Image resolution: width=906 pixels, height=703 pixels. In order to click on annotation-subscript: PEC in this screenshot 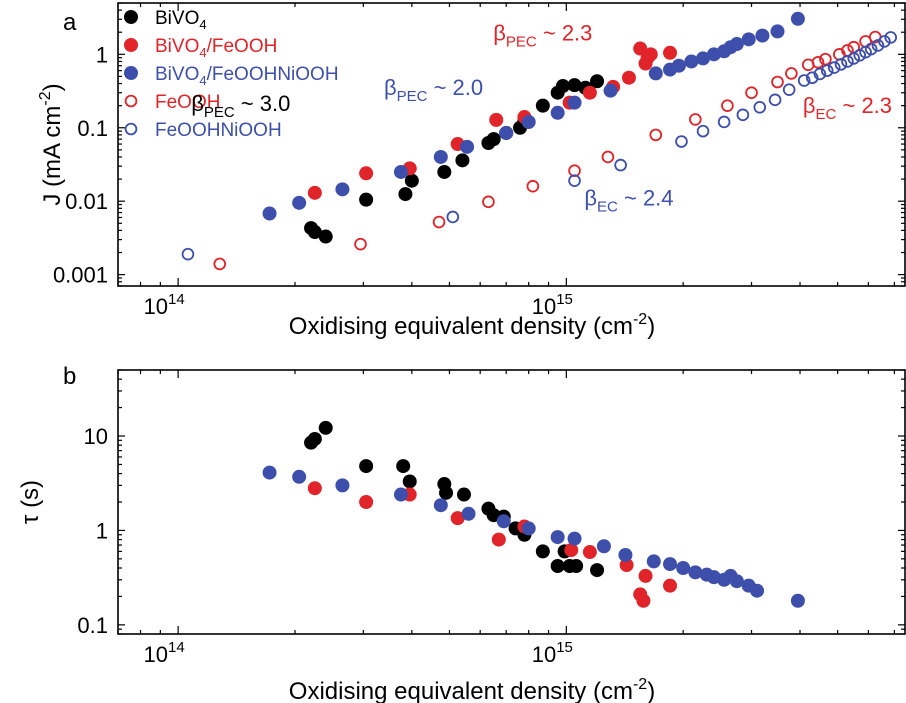, I will do `click(521, 41)`.